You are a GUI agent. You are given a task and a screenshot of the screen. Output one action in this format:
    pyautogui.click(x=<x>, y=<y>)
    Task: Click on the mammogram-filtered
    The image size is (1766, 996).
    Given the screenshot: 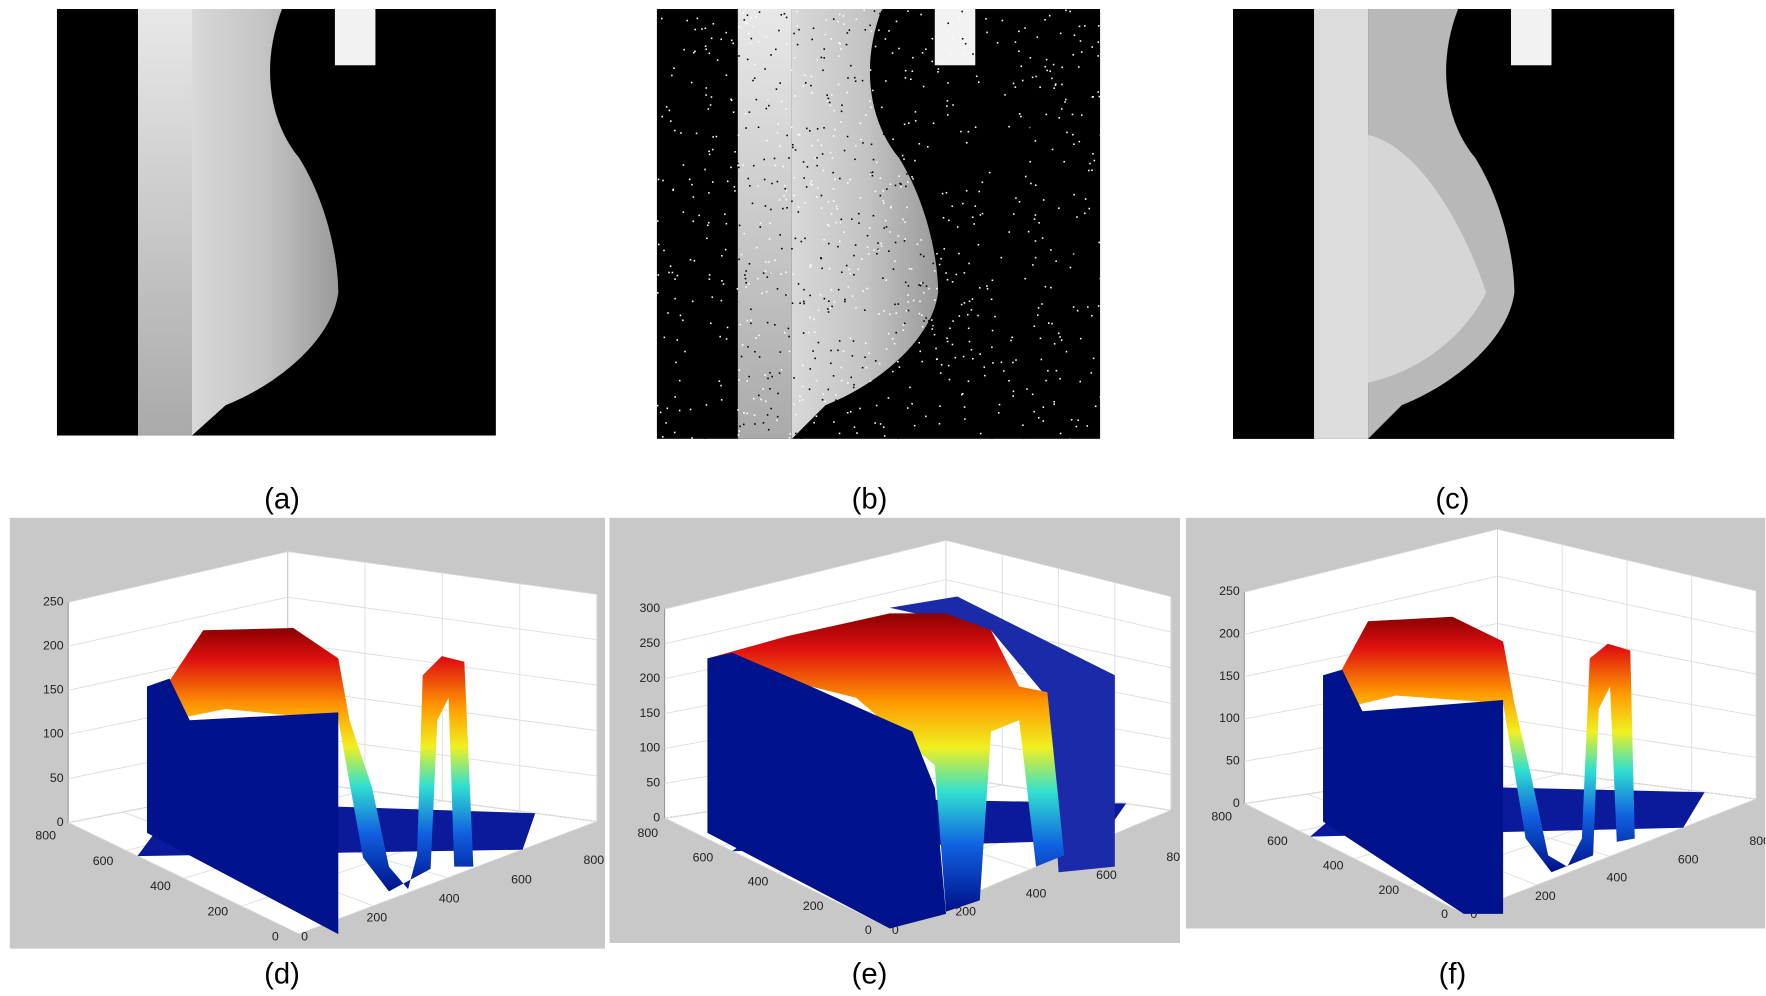 What is the action you would take?
    pyautogui.click(x=1454, y=224)
    